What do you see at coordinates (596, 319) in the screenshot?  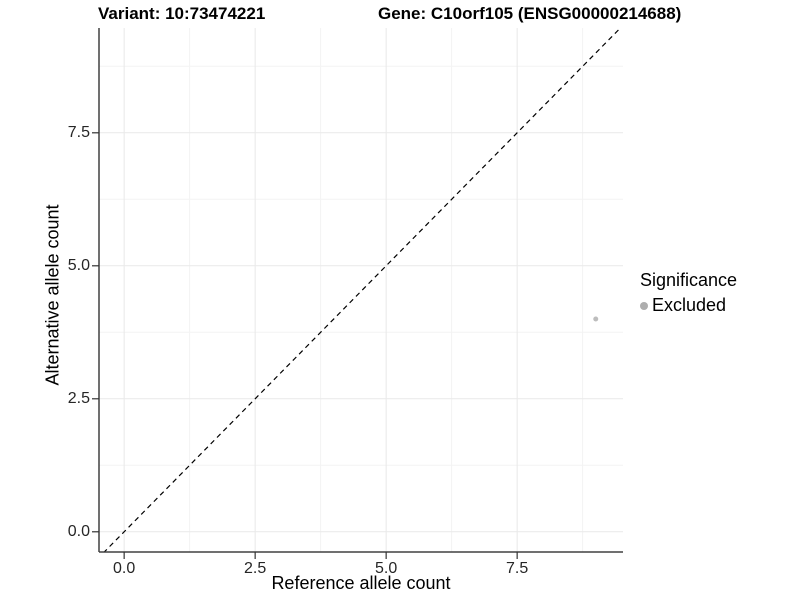 I see `data-point` at bounding box center [596, 319].